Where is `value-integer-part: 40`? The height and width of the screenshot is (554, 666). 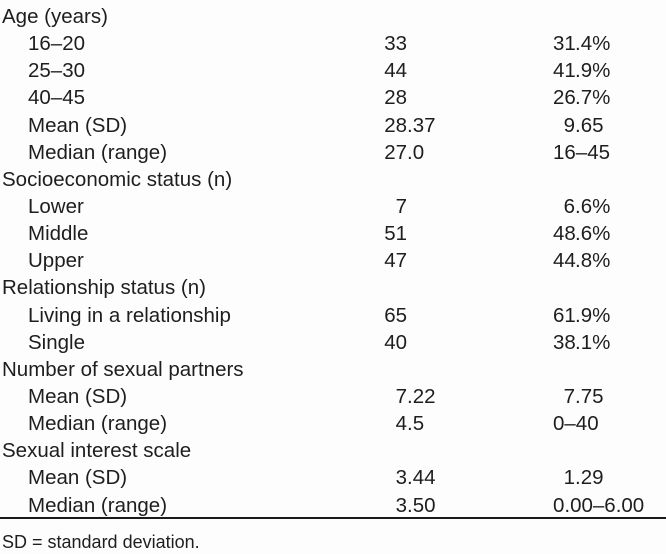 value-integer-part: 40 is located at coordinates (395, 342).